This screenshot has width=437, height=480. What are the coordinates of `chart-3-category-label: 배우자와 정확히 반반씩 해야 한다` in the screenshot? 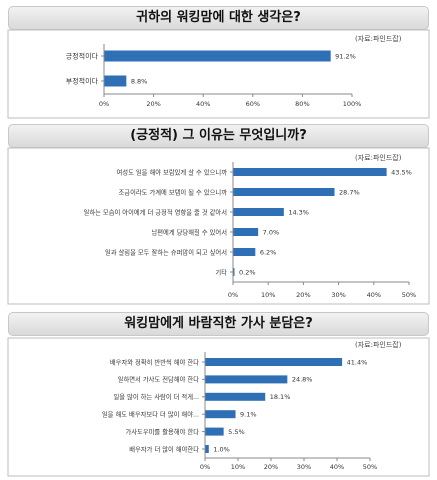 It's located at (154, 361).